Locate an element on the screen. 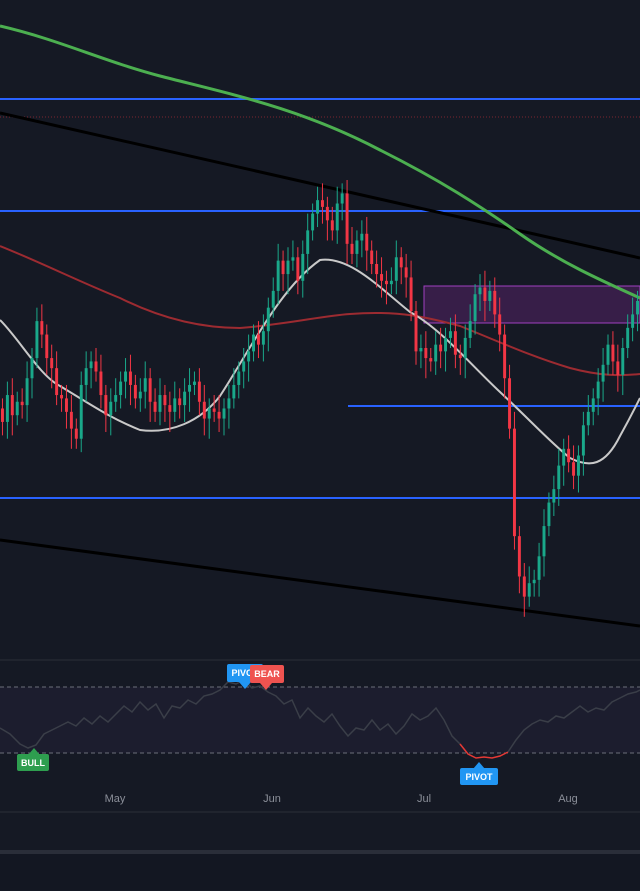 Image resolution: width=640 pixels, height=891 pixels. rsi-line is located at coordinates (230, 714).